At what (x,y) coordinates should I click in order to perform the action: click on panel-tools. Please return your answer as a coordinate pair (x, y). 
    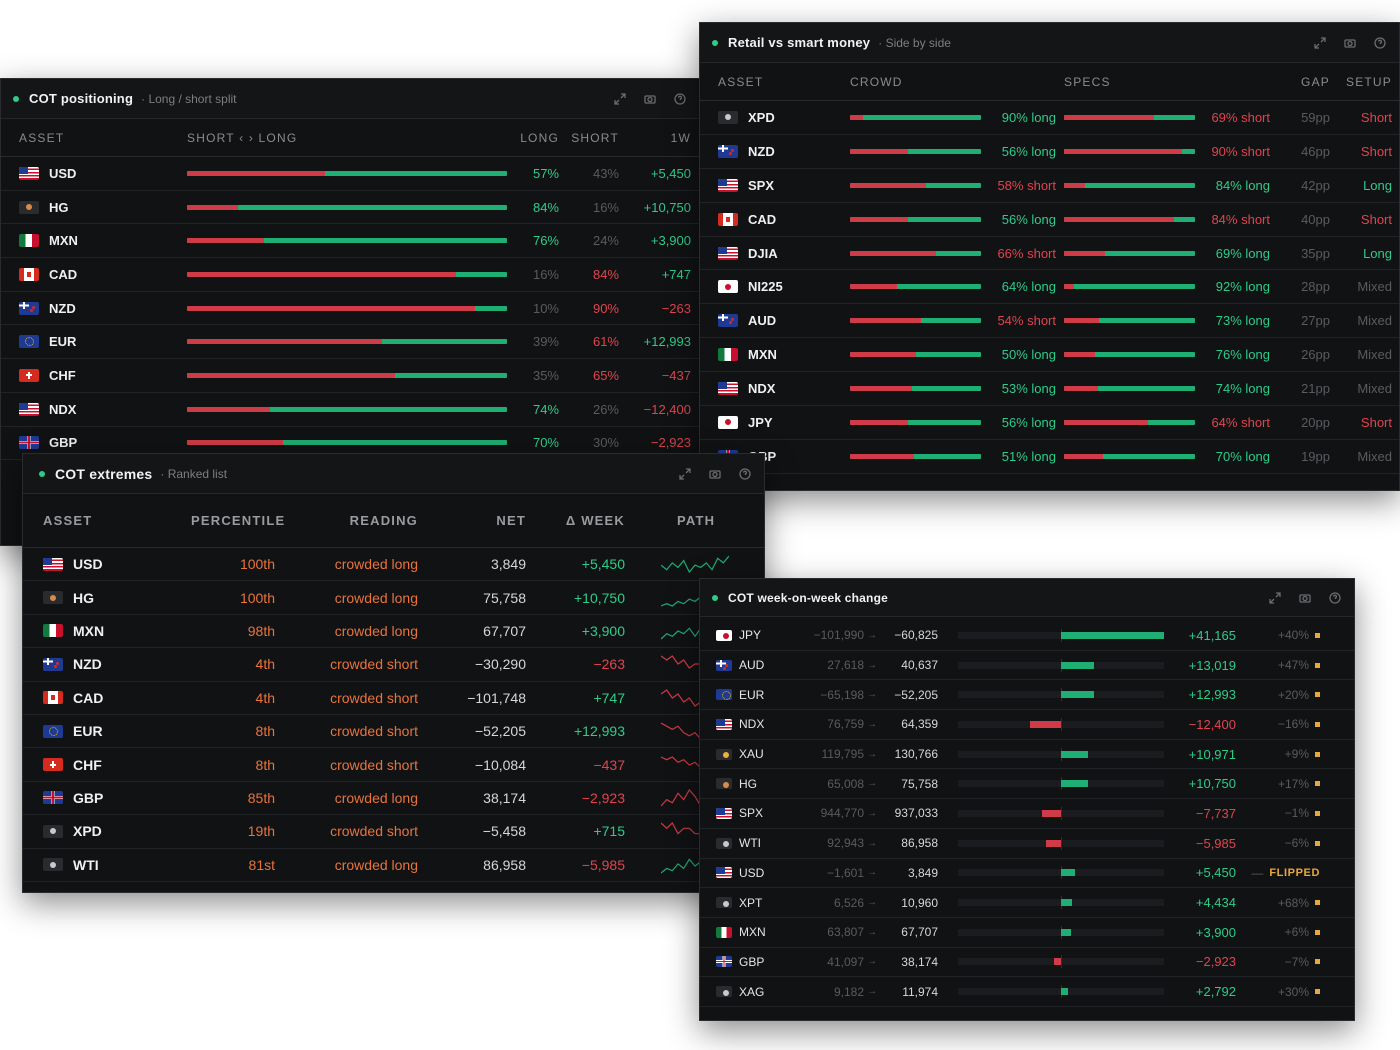
    Looking at the image, I should click on (650, 99).